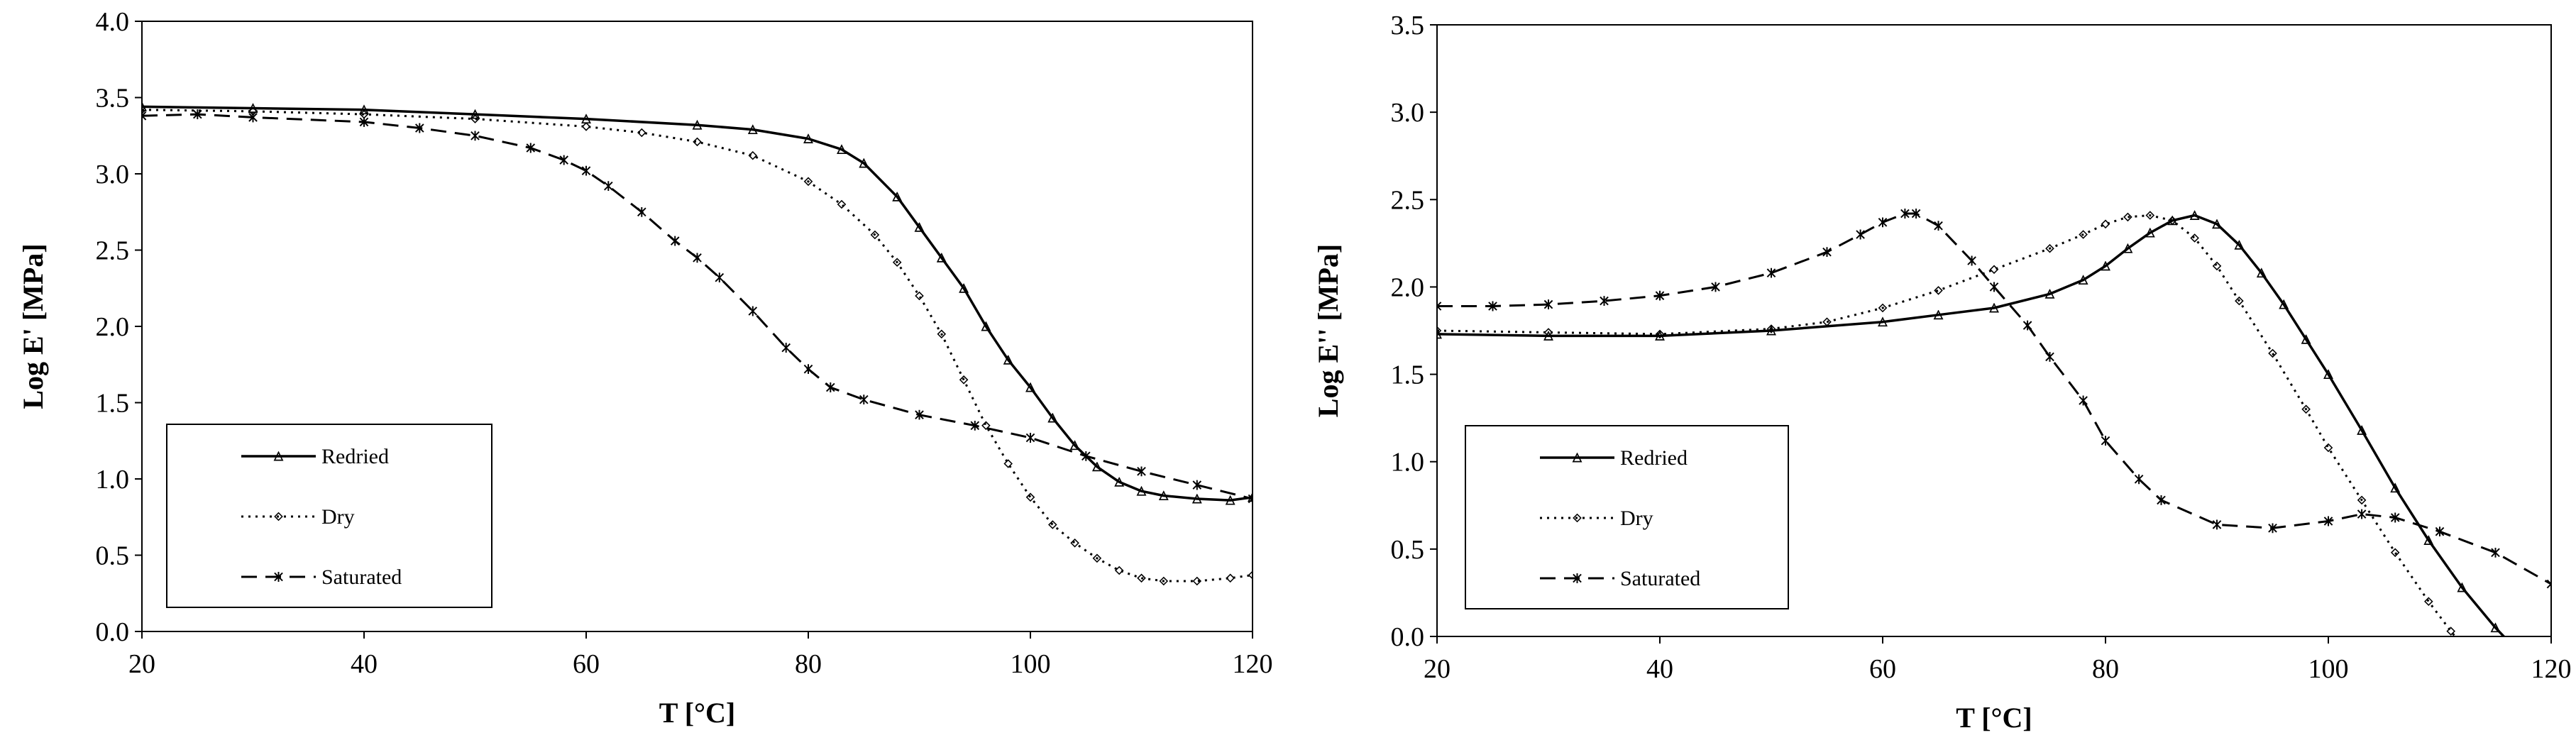 The image size is (2576, 745). Describe the element at coordinates (1408, 287) in the screenshot. I see `chart-1-y-tick-label: 2.0` at that location.